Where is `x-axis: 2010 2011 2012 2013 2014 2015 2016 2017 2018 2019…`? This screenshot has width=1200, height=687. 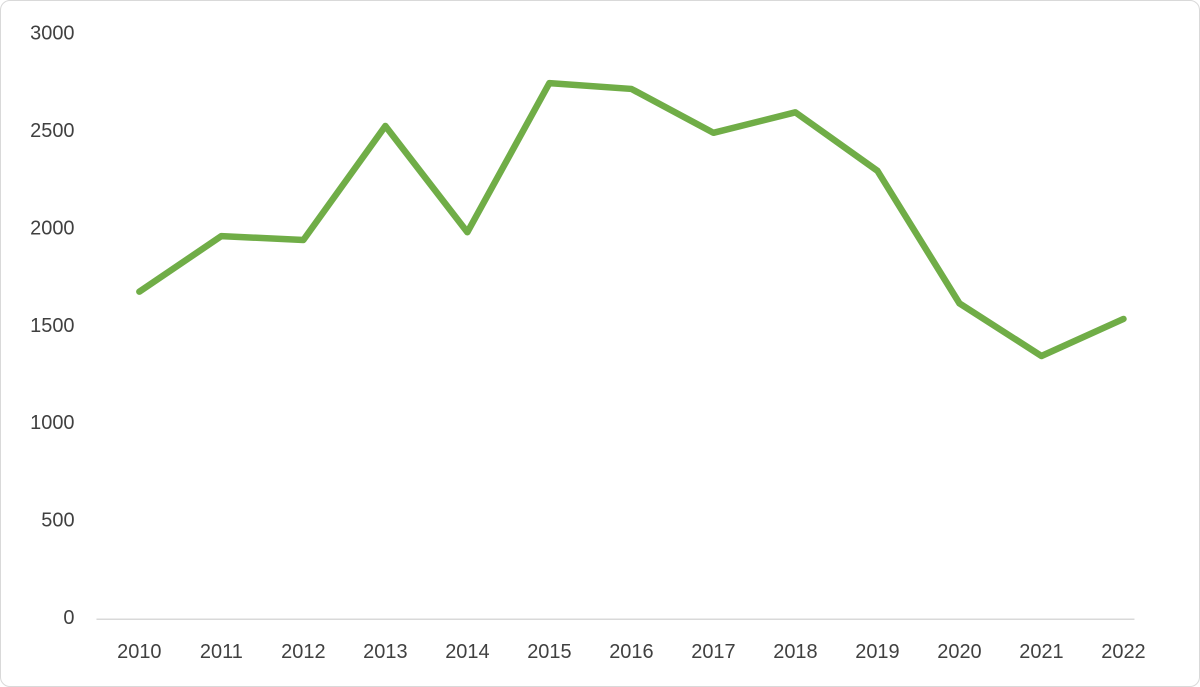
x-axis: 2010 2011 2012 2013 2014 2015 2016 2017 2018 2019… is located at coordinates (631, 652).